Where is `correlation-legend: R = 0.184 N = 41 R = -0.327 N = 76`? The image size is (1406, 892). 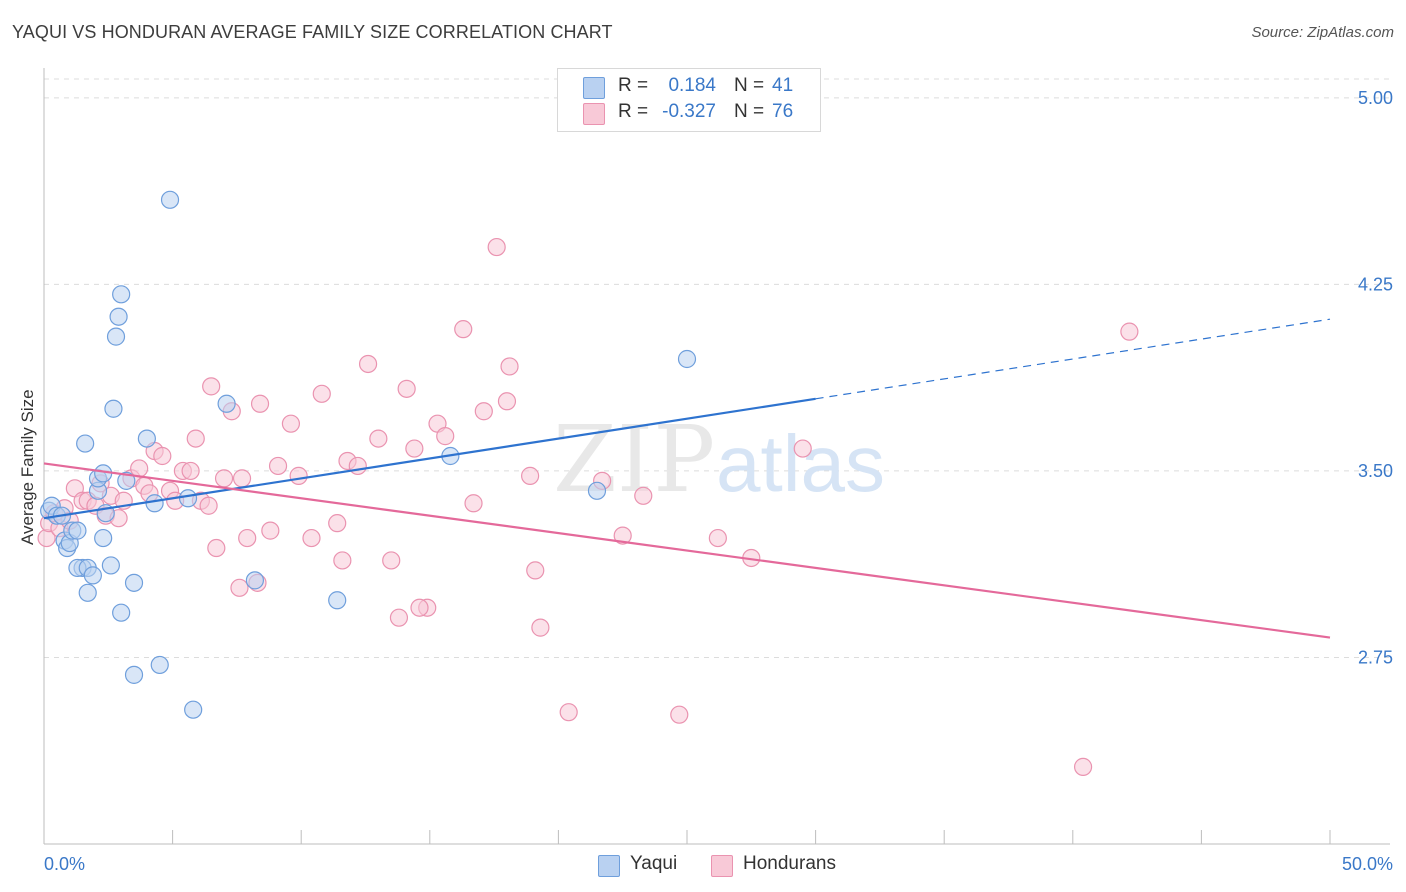
correlation-legend: R = 0.184 N = 41 R = -0.327 N = 76 is located at coordinates (689, 100).